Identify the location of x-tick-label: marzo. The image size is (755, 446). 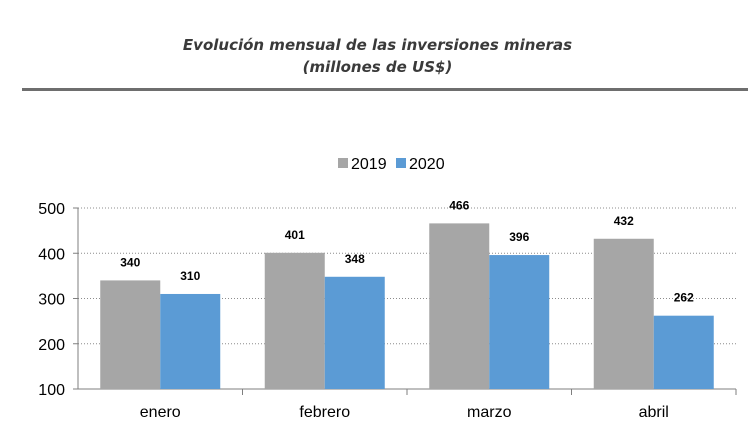
(489, 412).